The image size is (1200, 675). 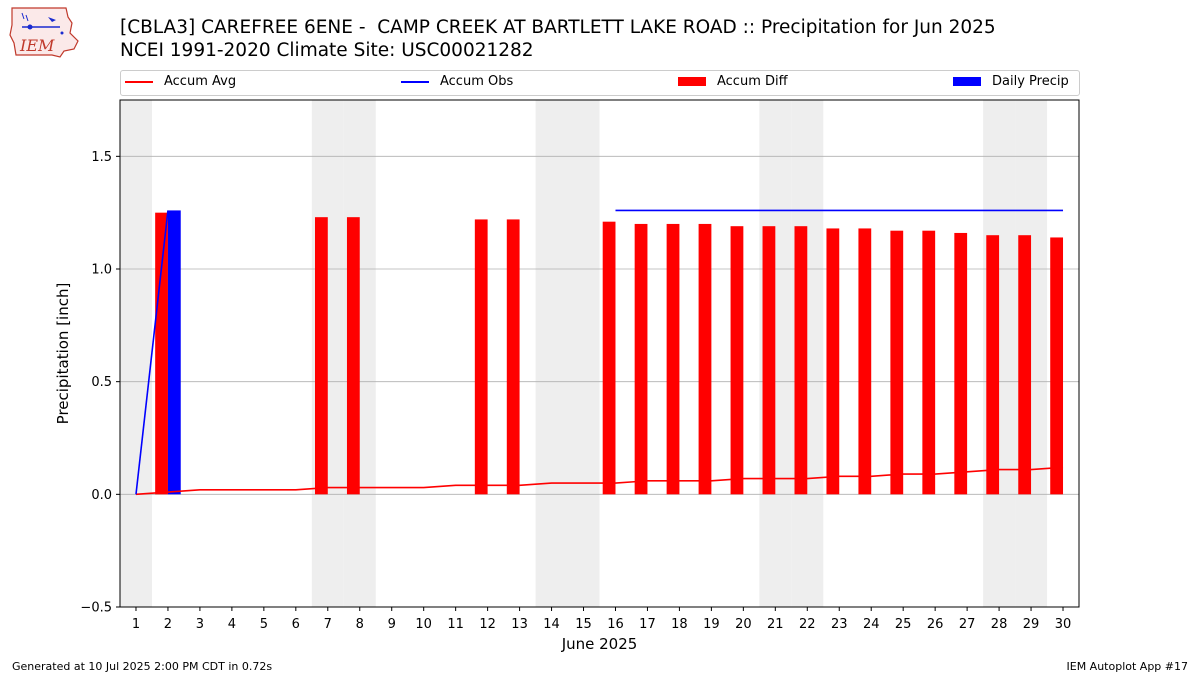 What do you see at coordinates (615, 624) in the screenshot?
I see `x-tick-label: 16` at bounding box center [615, 624].